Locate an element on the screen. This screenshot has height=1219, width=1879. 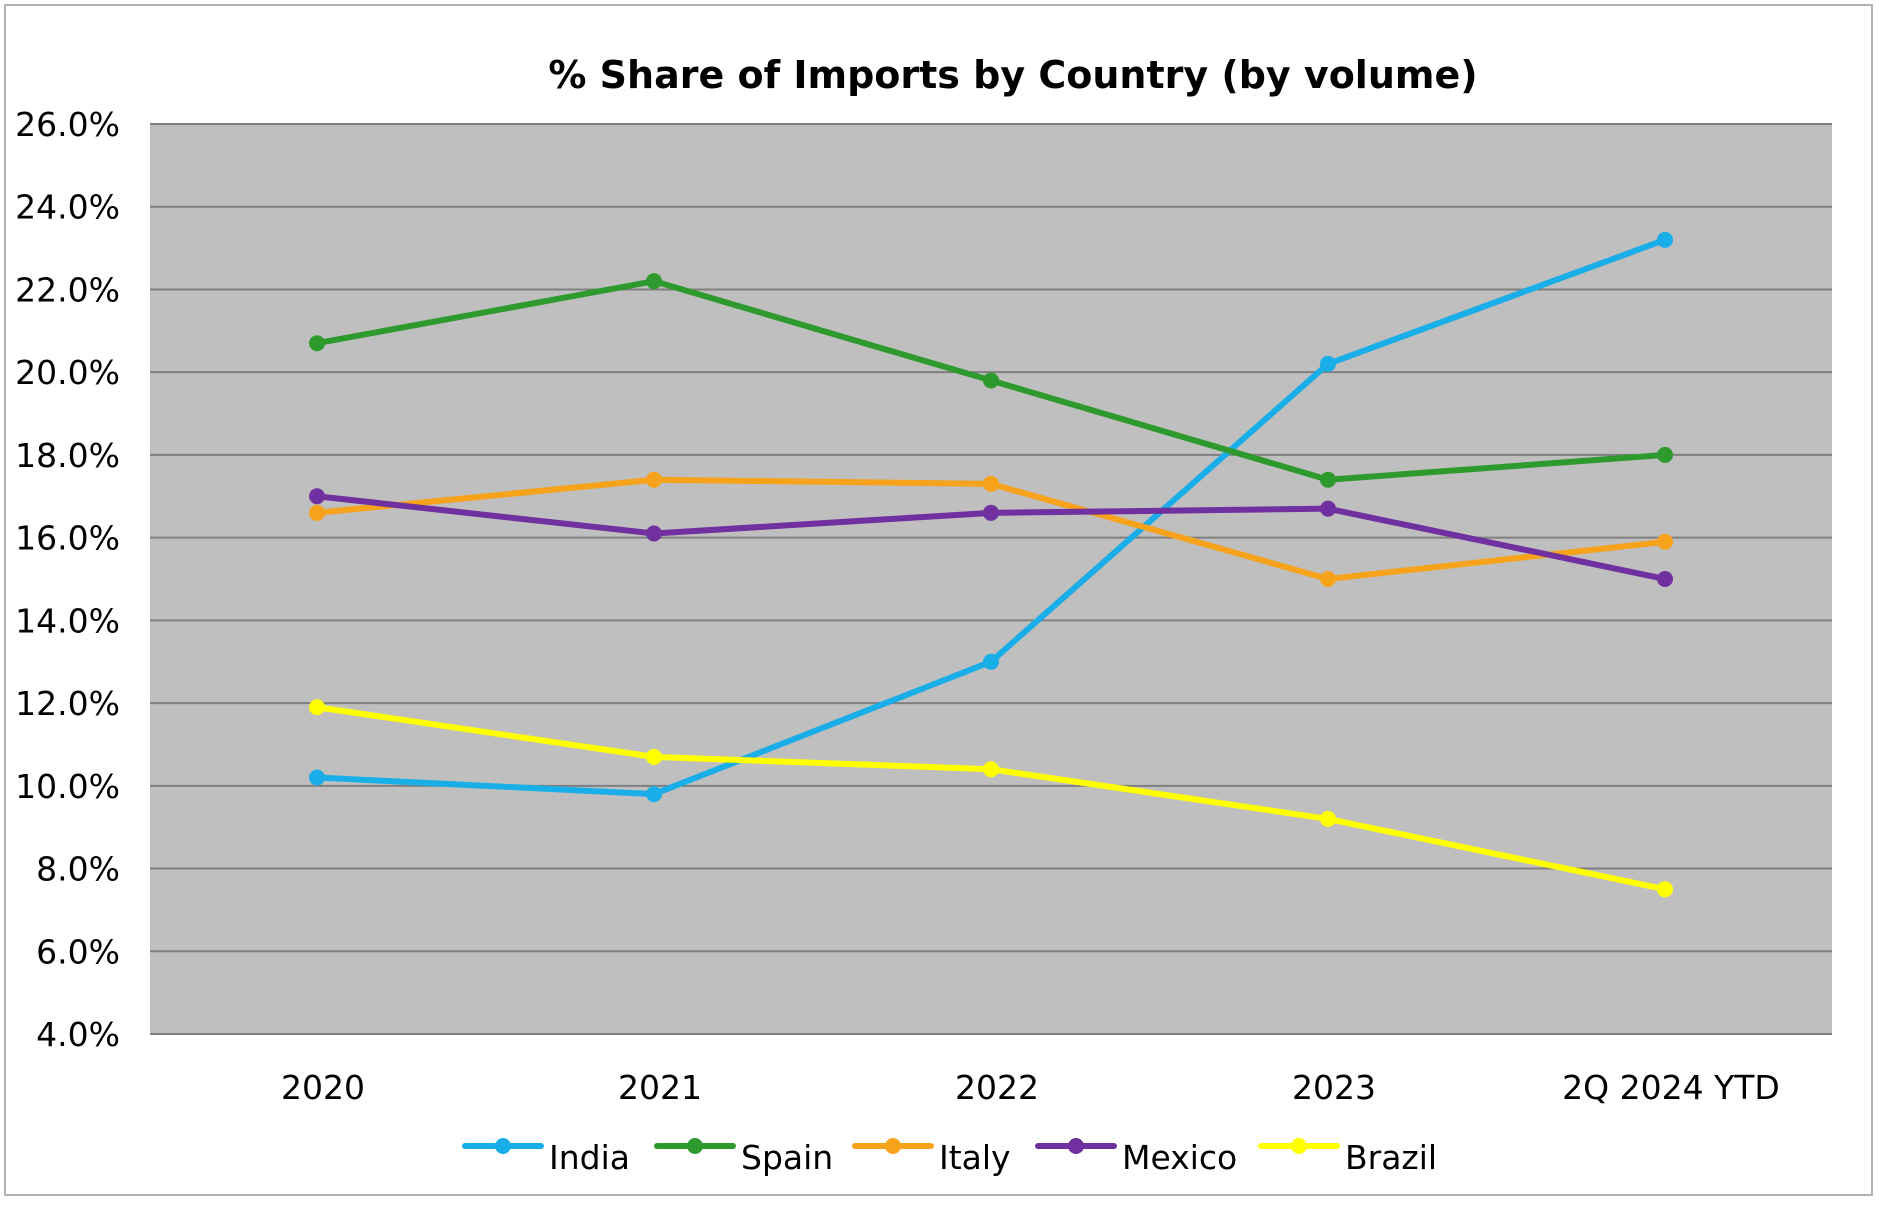
series-italy is located at coordinates (991, 529).